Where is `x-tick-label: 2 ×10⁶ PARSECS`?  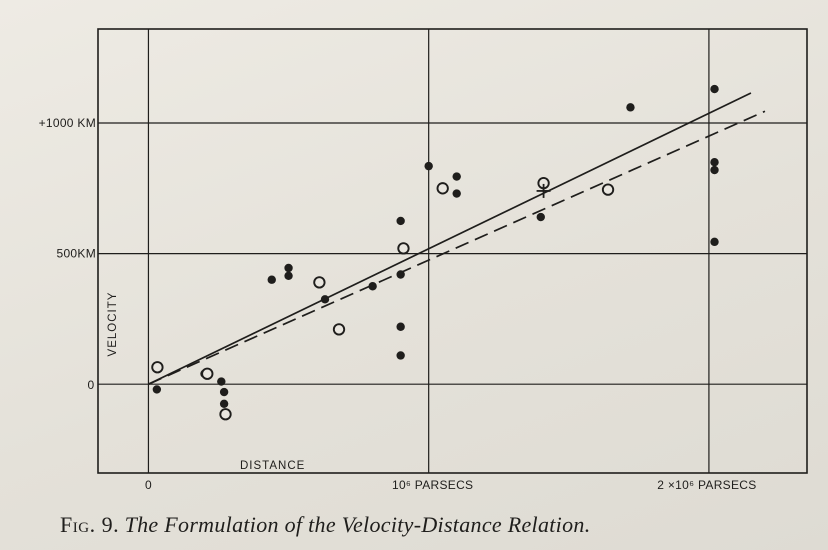
x-tick-label: 2 ×10⁶ PARSECS is located at coordinates (706, 485).